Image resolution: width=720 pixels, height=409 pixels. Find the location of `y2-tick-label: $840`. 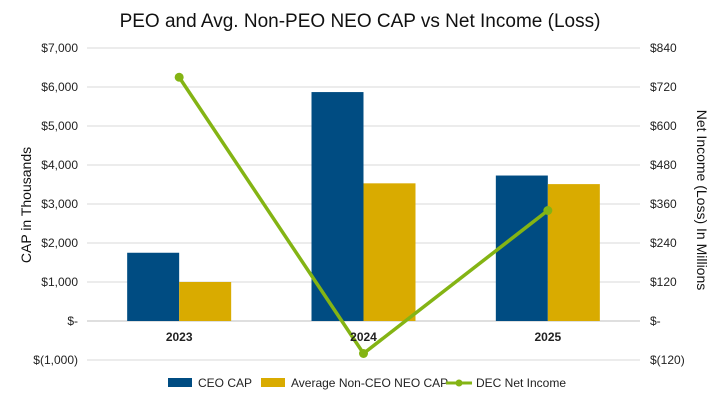

y2-tick-label: $840 is located at coordinates (663, 48).